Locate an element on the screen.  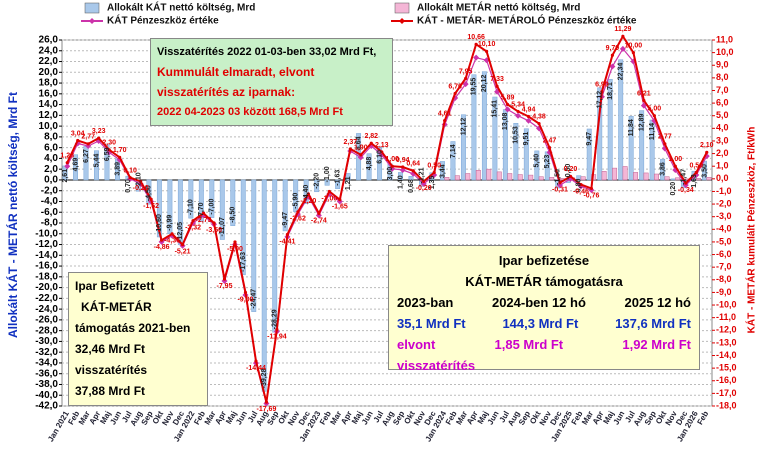
bar-value-label: 9,47 is located at coordinates (589, 139).